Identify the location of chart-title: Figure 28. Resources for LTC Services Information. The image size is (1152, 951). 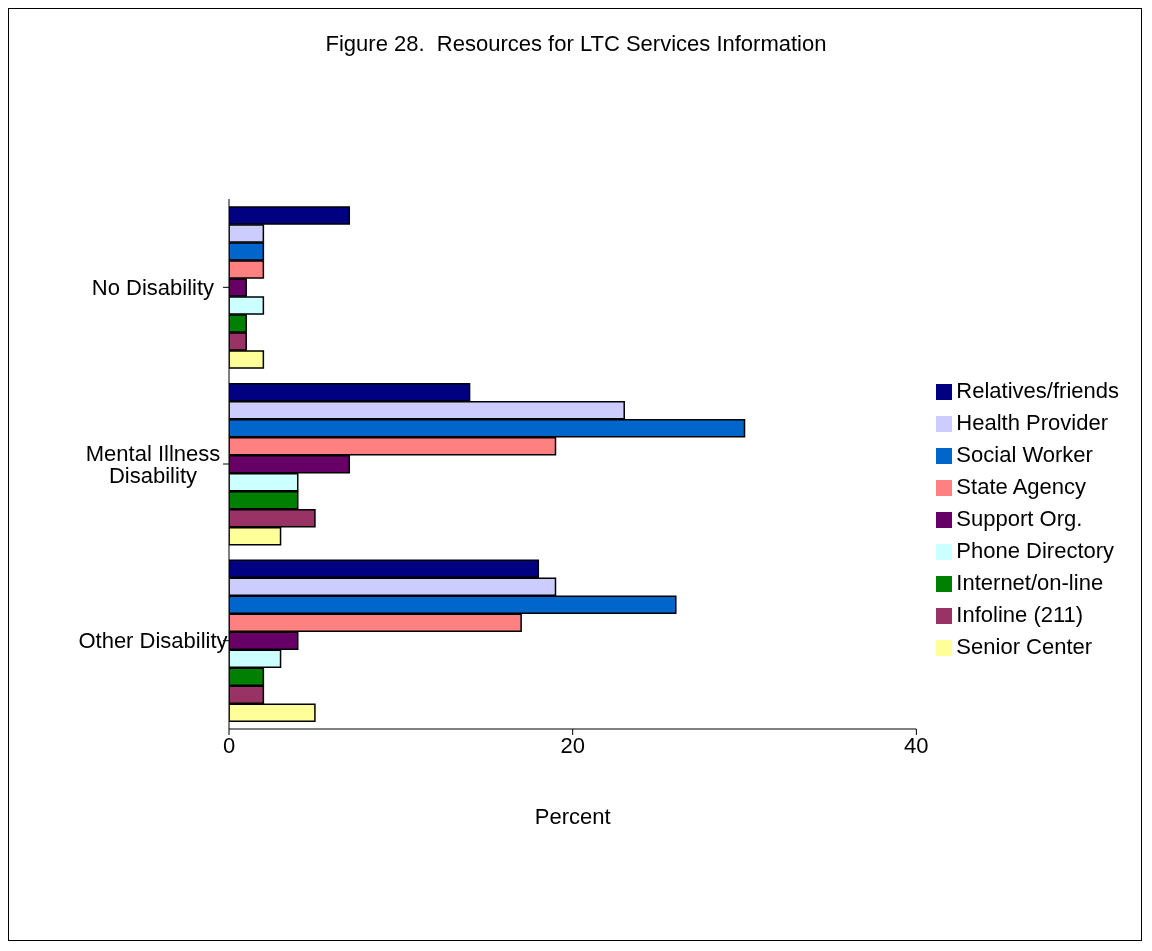
(576, 44).